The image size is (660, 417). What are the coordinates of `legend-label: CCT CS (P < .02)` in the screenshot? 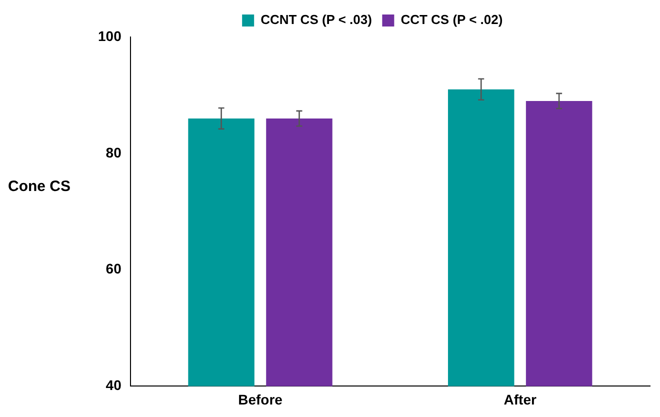 It's located at (451, 20).